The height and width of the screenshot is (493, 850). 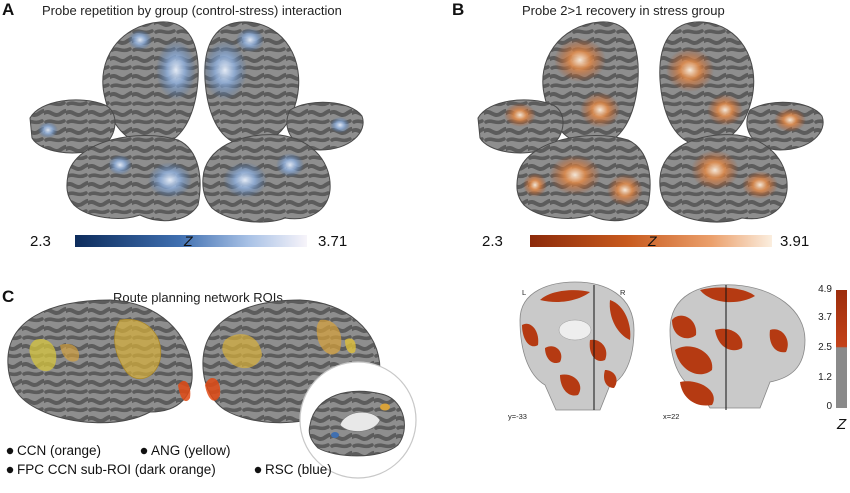 I want to click on scale-tick-0: 4.9, so click(x=825, y=289).